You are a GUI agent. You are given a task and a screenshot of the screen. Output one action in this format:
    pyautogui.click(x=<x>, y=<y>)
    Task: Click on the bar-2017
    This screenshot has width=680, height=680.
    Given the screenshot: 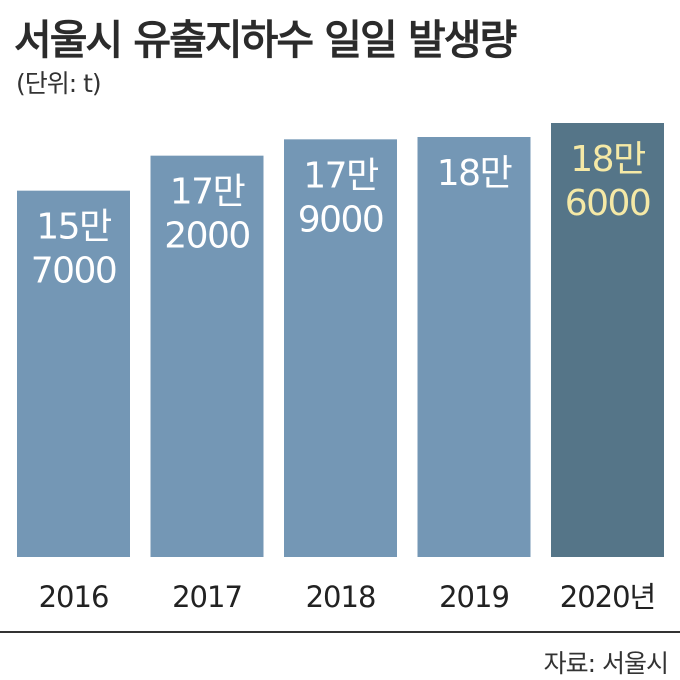 What is the action you would take?
    pyautogui.click(x=207, y=356)
    